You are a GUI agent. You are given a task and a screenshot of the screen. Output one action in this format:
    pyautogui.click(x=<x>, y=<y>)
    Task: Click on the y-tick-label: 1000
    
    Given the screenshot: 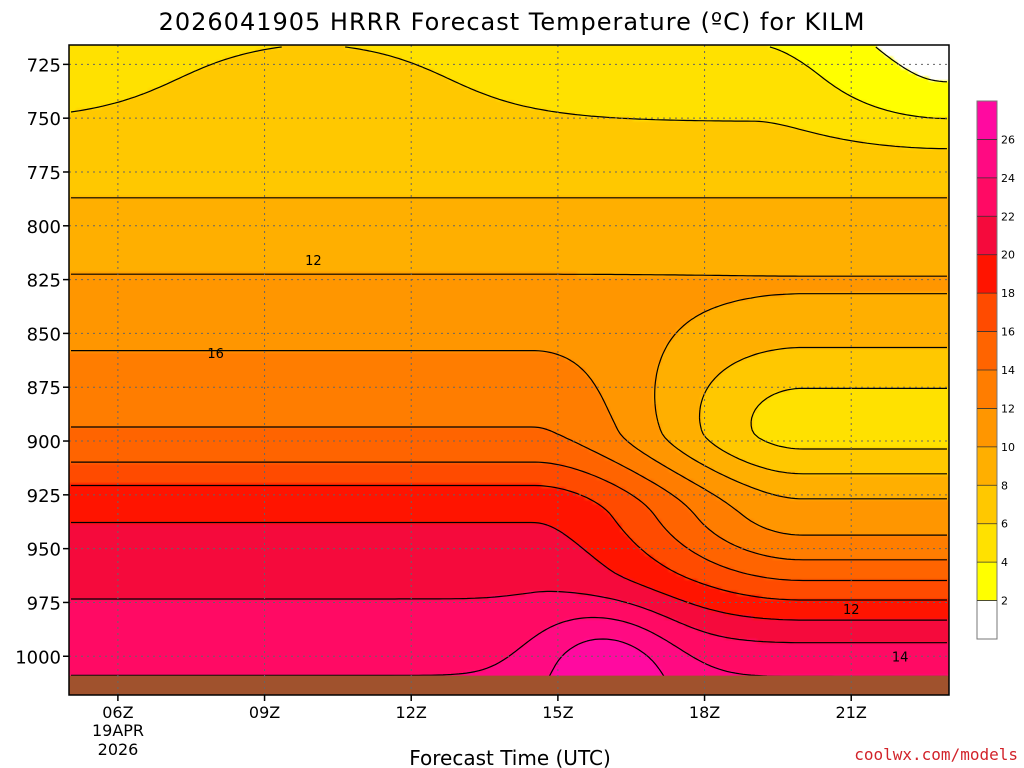 What is the action you would take?
    pyautogui.click(x=38, y=657)
    